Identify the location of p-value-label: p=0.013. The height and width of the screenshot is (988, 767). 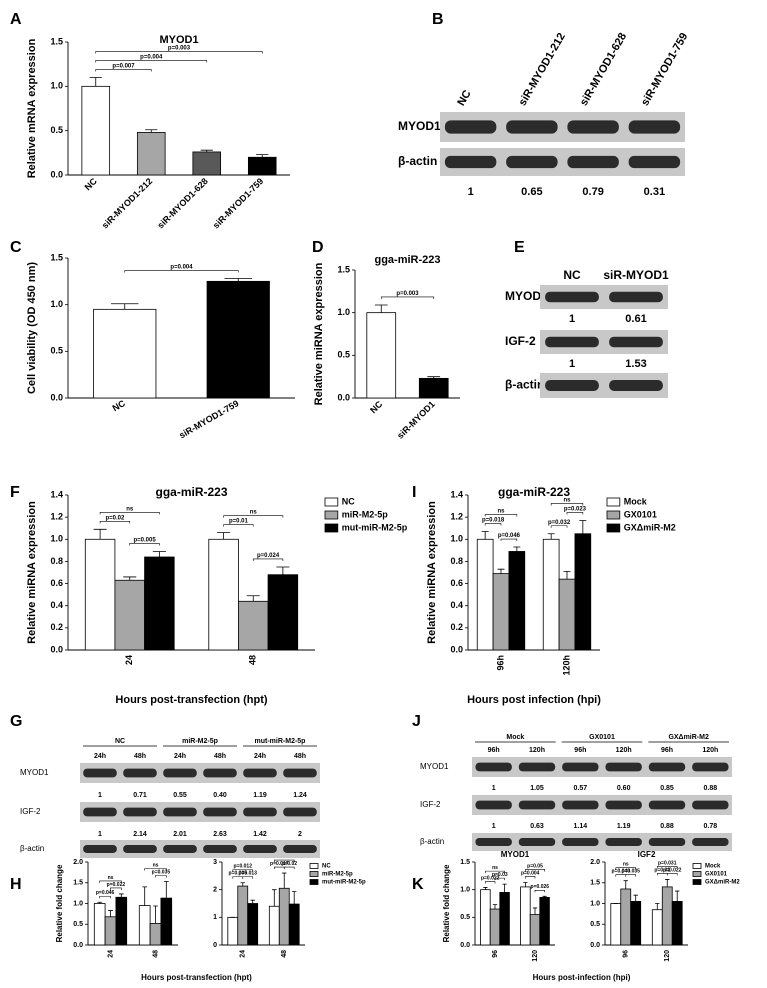
(247, 874).